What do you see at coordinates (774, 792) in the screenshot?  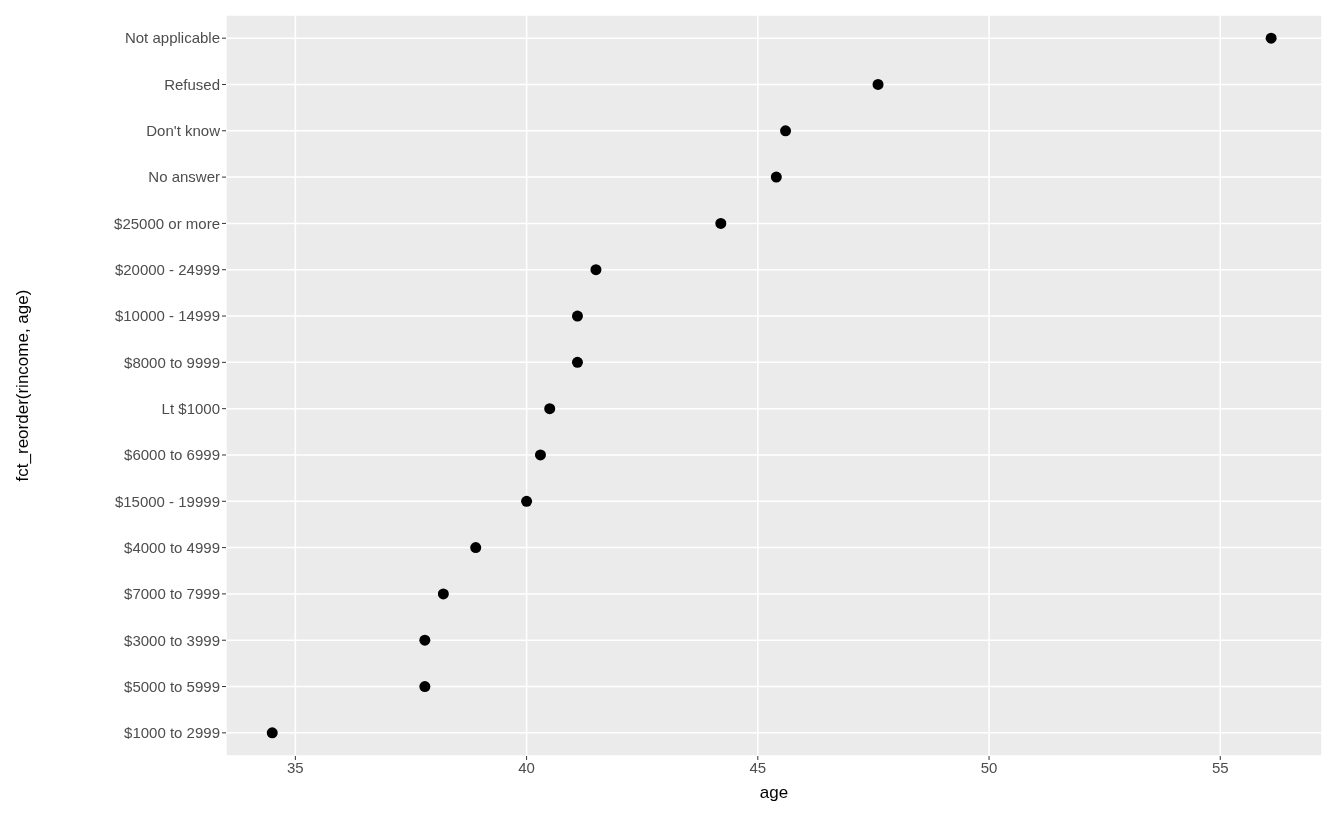 I see `x-axis-title: age` at bounding box center [774, 792].